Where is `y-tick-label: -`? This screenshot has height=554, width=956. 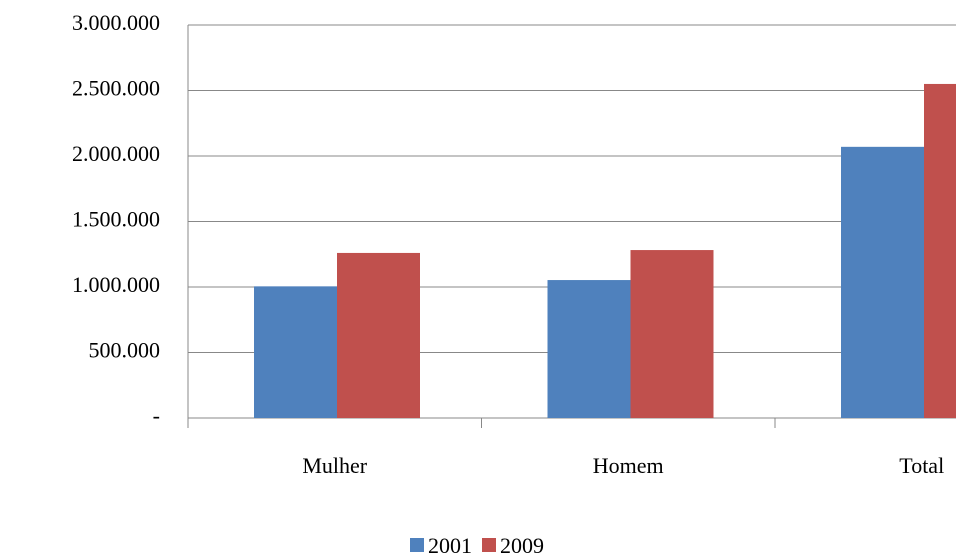
y-tick-label: - is located at coordinates (156, 415).